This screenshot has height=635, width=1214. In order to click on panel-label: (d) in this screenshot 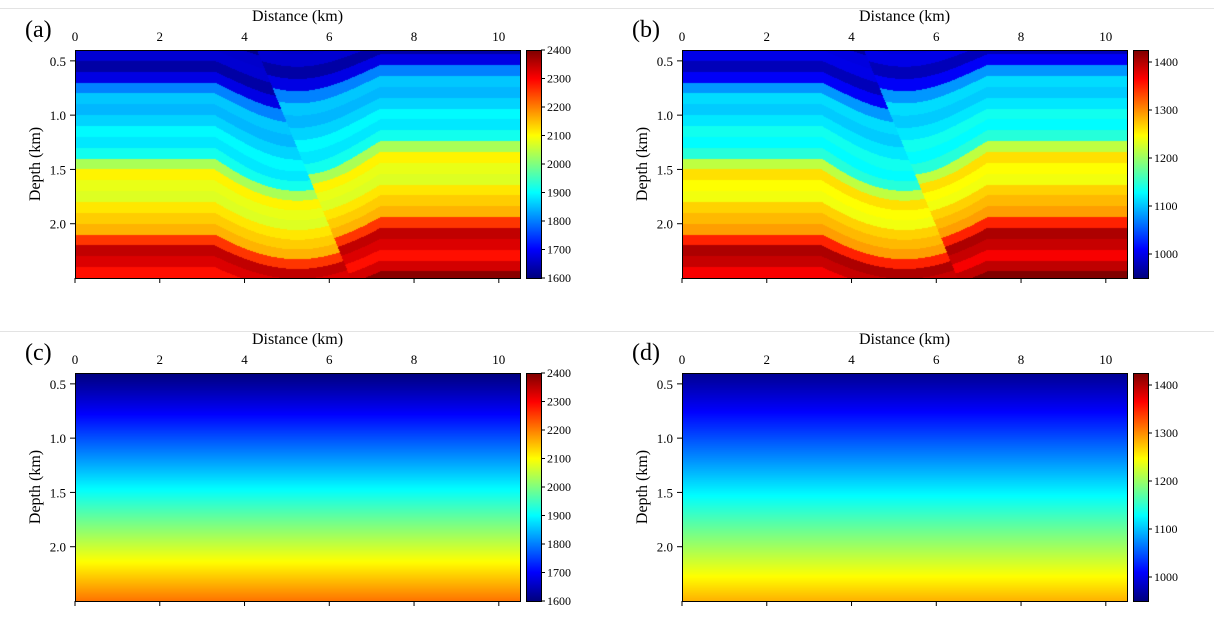, I will do `click(646, 353)`.